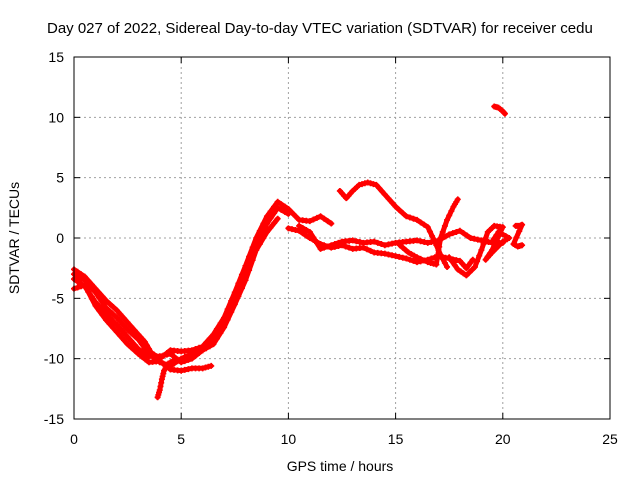  I want to click on y-axis-label: SDTVAR / TECUs, so click(14, 238).